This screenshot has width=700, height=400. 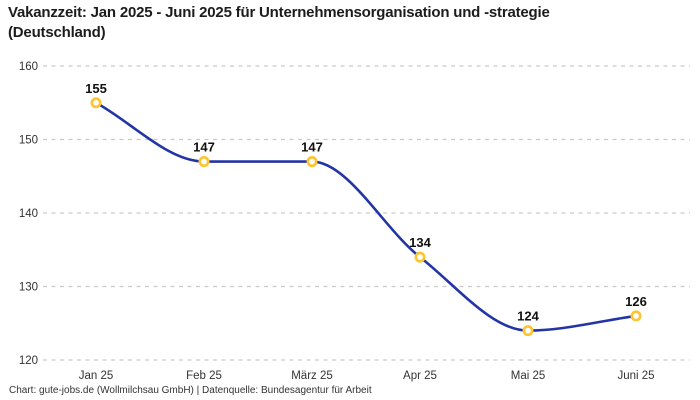 What do you see at coordinates (28, 67) in the screenshot?
I see `y-tick-label: 160` at bounding box center [28, 67].